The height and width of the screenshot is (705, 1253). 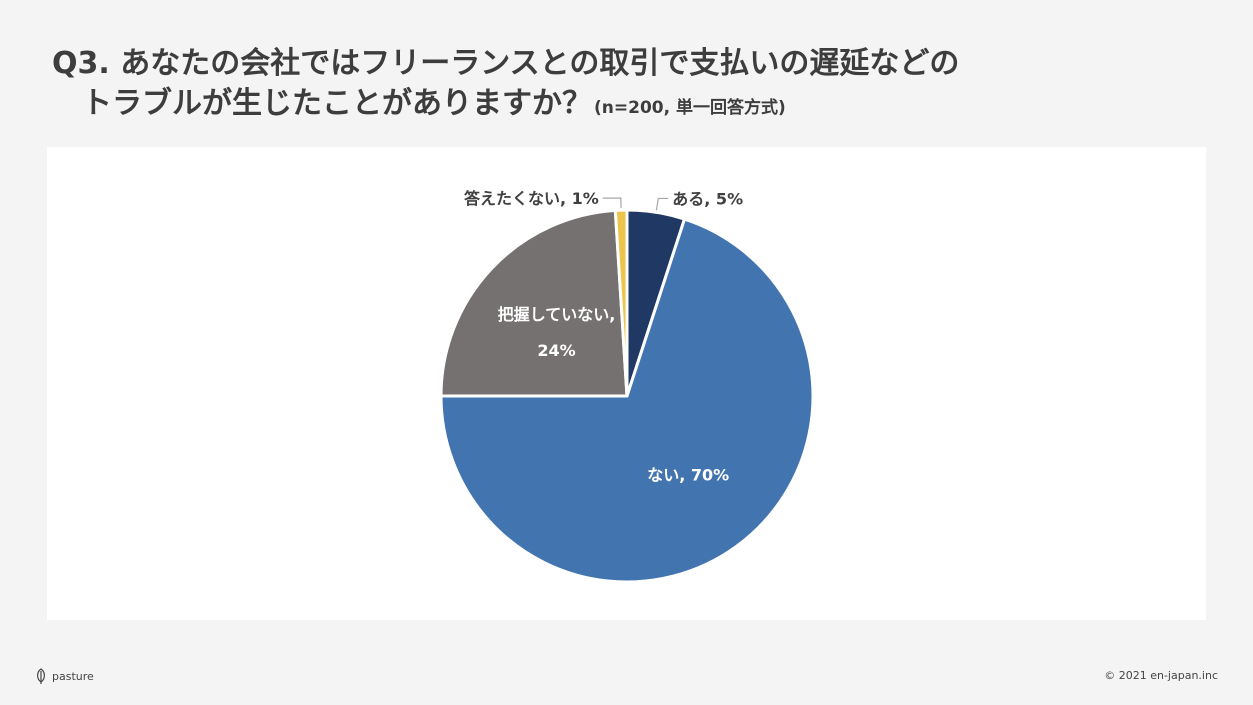 What do you see at coordinates (337, 103) in the screenshot?
I see `title-question: トラブルが生じたことがありますか？` at bounding box center [337, 103].